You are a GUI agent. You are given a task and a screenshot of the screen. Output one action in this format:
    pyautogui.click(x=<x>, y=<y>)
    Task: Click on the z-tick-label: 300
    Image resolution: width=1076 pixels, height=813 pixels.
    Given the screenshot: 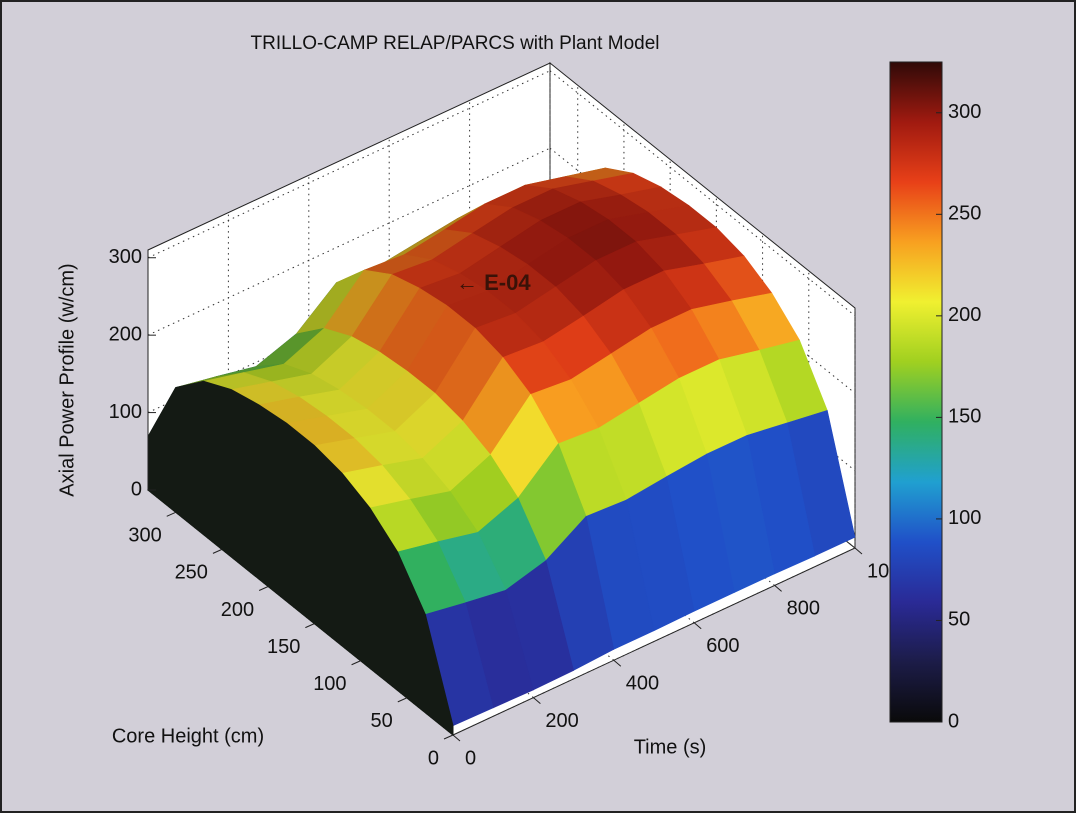 What is the action you would take?
    pyautogui.click(x=125, y=257)
    